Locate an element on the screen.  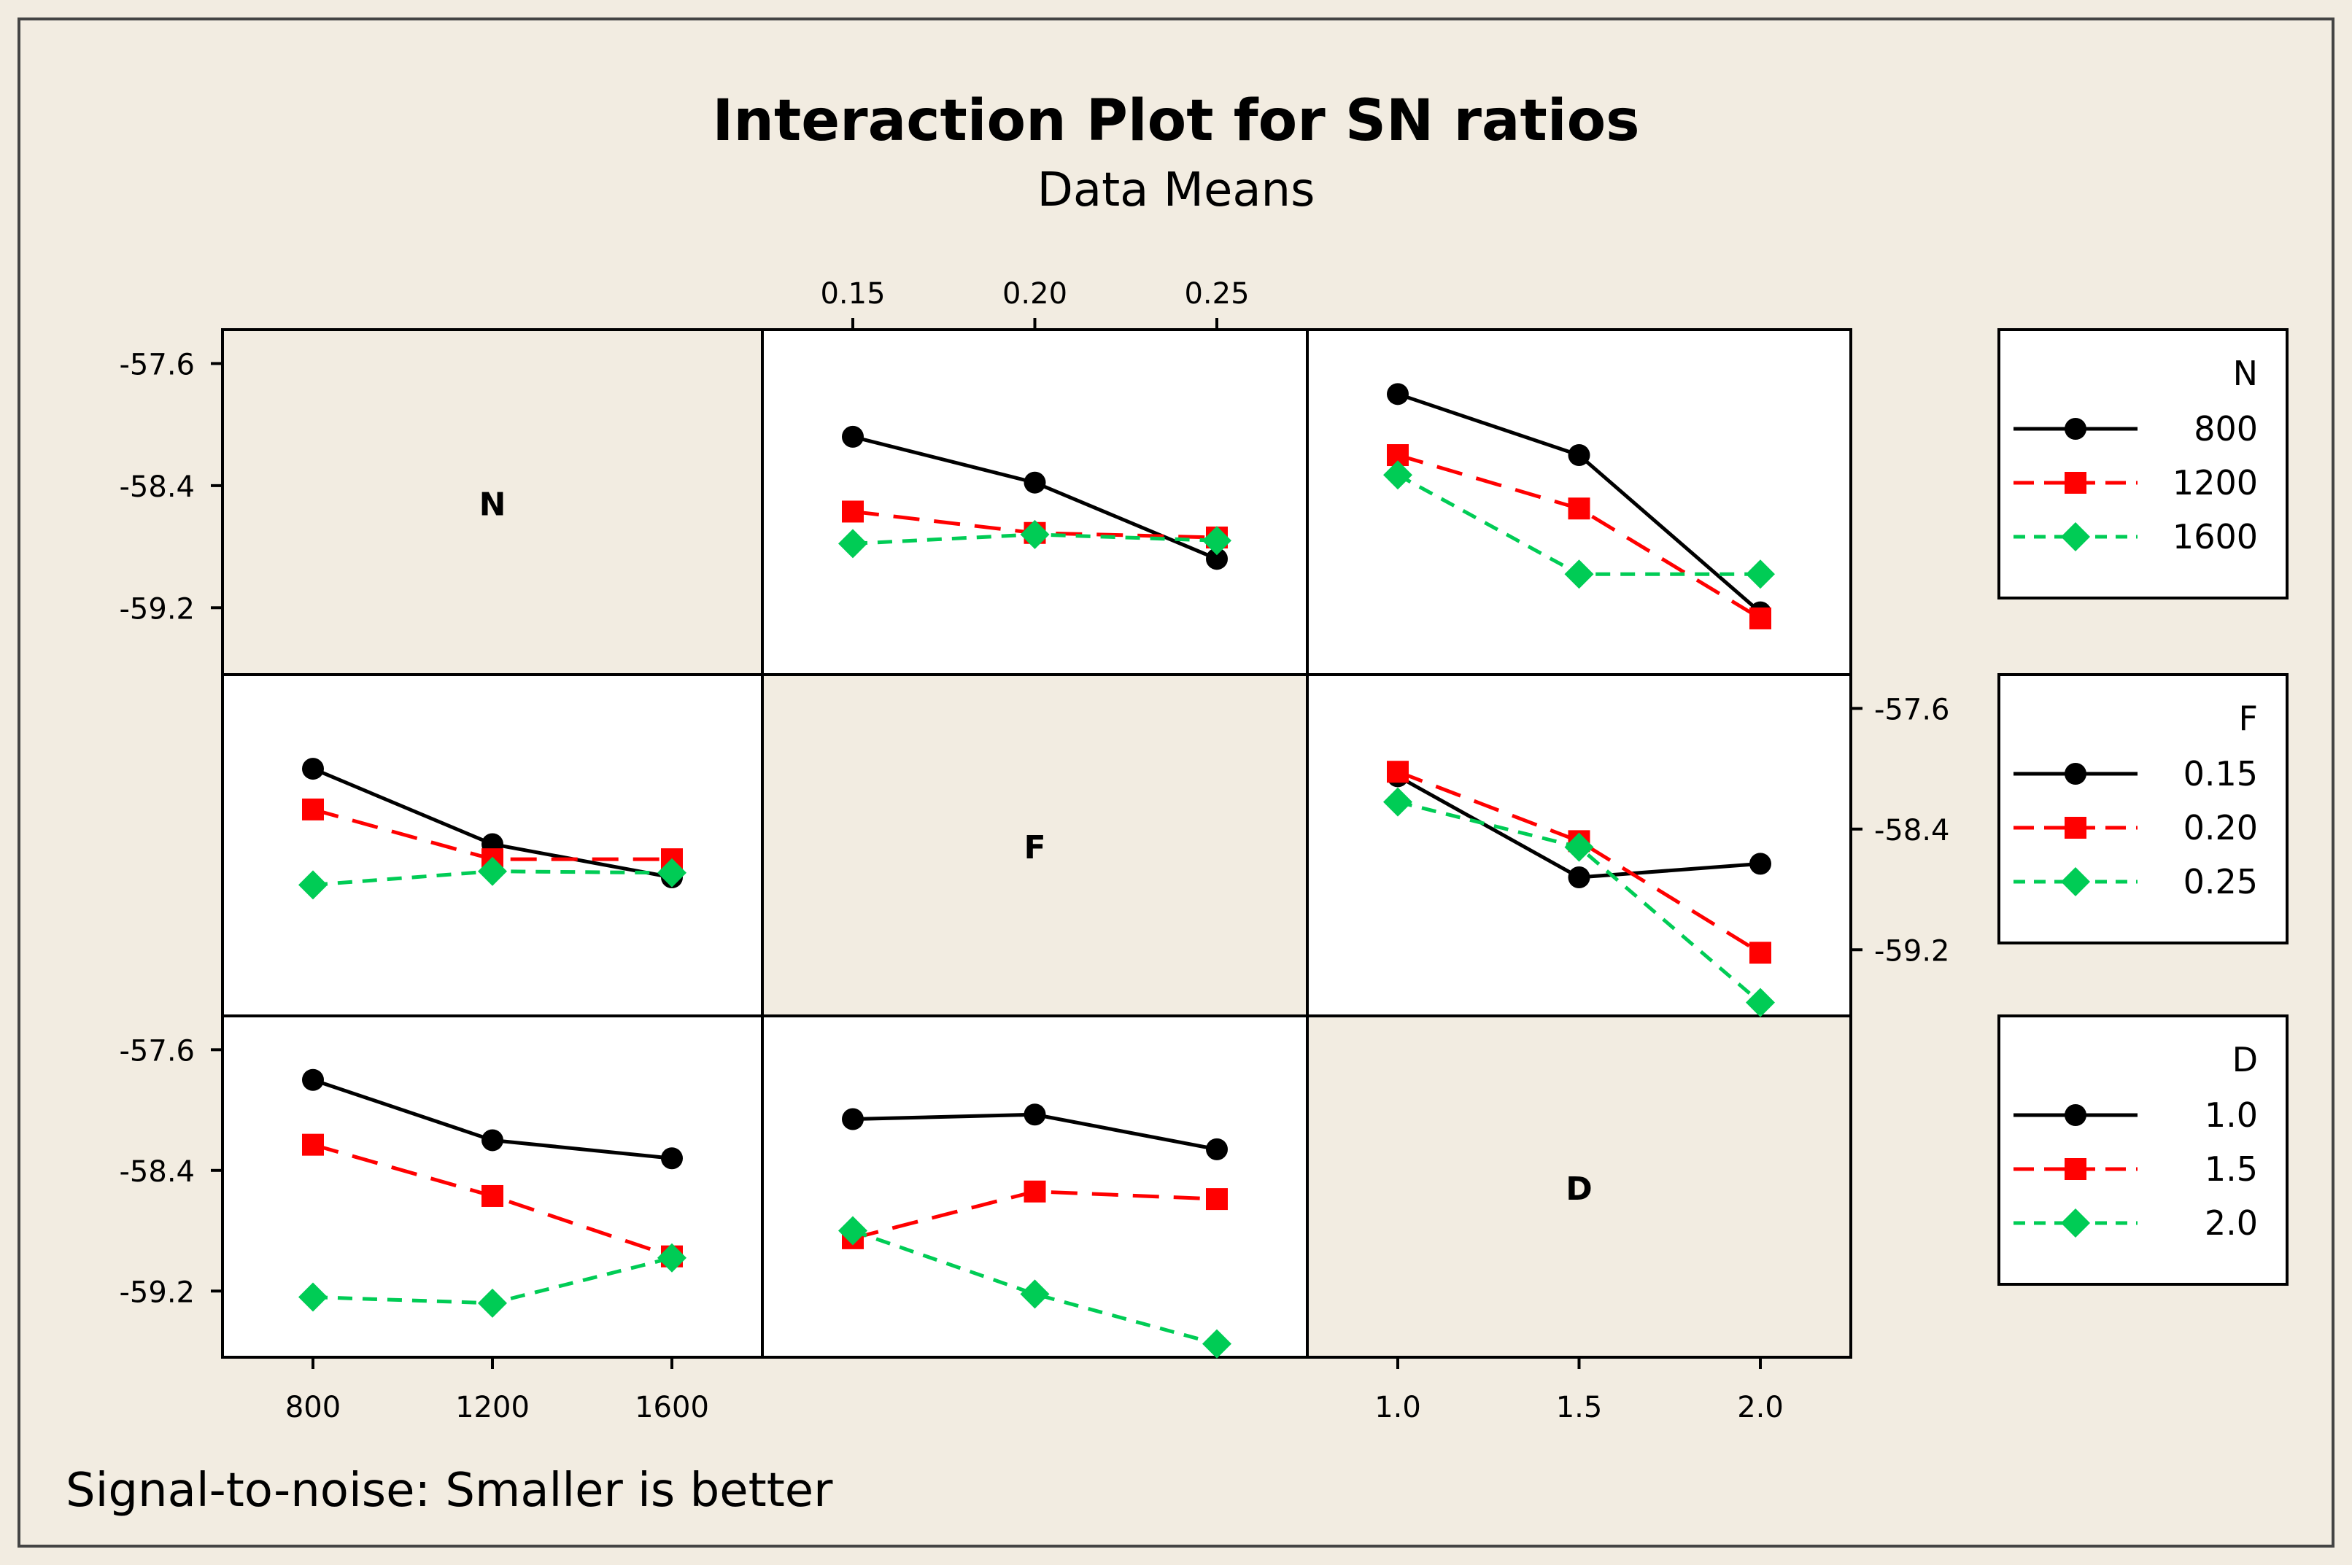
legend-F: F 0.15 0.20 0.25 is located at coordinates (2143, 808).